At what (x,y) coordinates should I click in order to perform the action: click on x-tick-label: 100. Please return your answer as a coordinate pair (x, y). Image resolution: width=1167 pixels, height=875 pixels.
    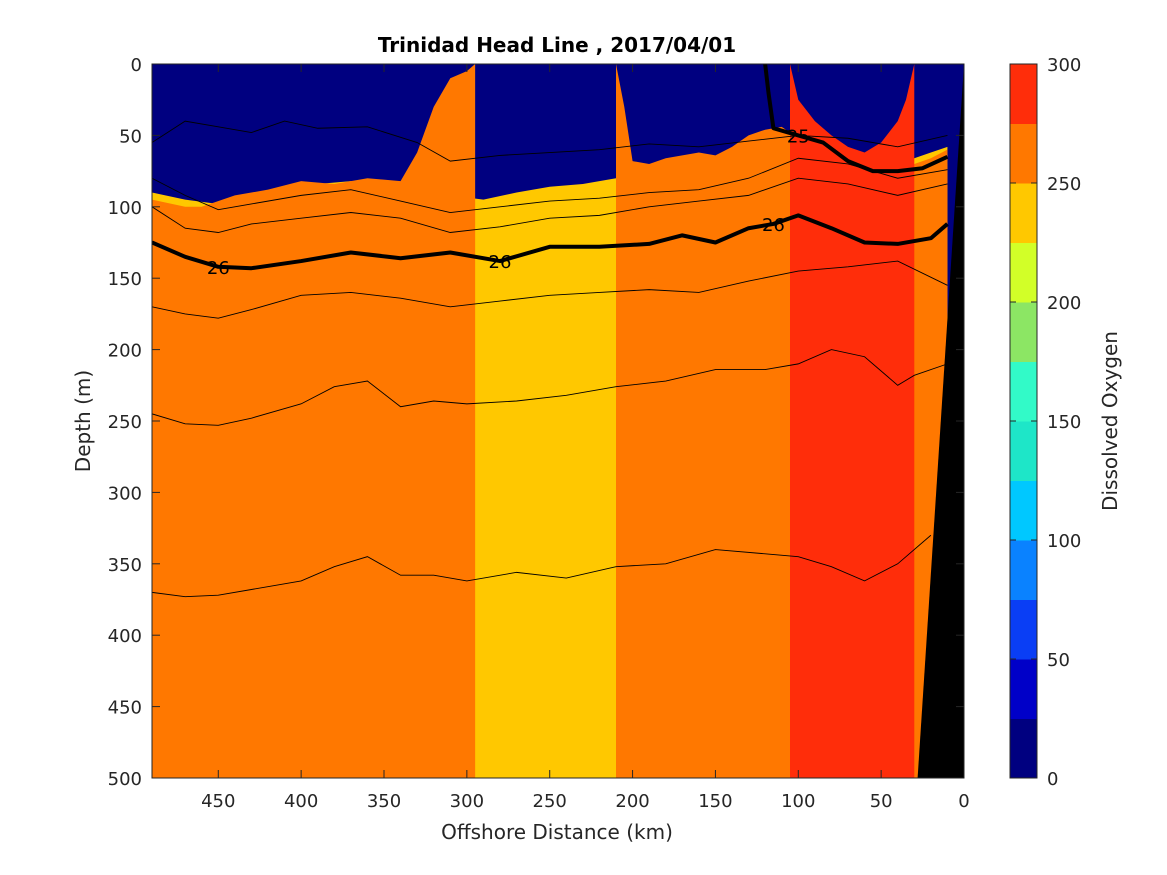
    Looking at the image, I should click on (798, 801).